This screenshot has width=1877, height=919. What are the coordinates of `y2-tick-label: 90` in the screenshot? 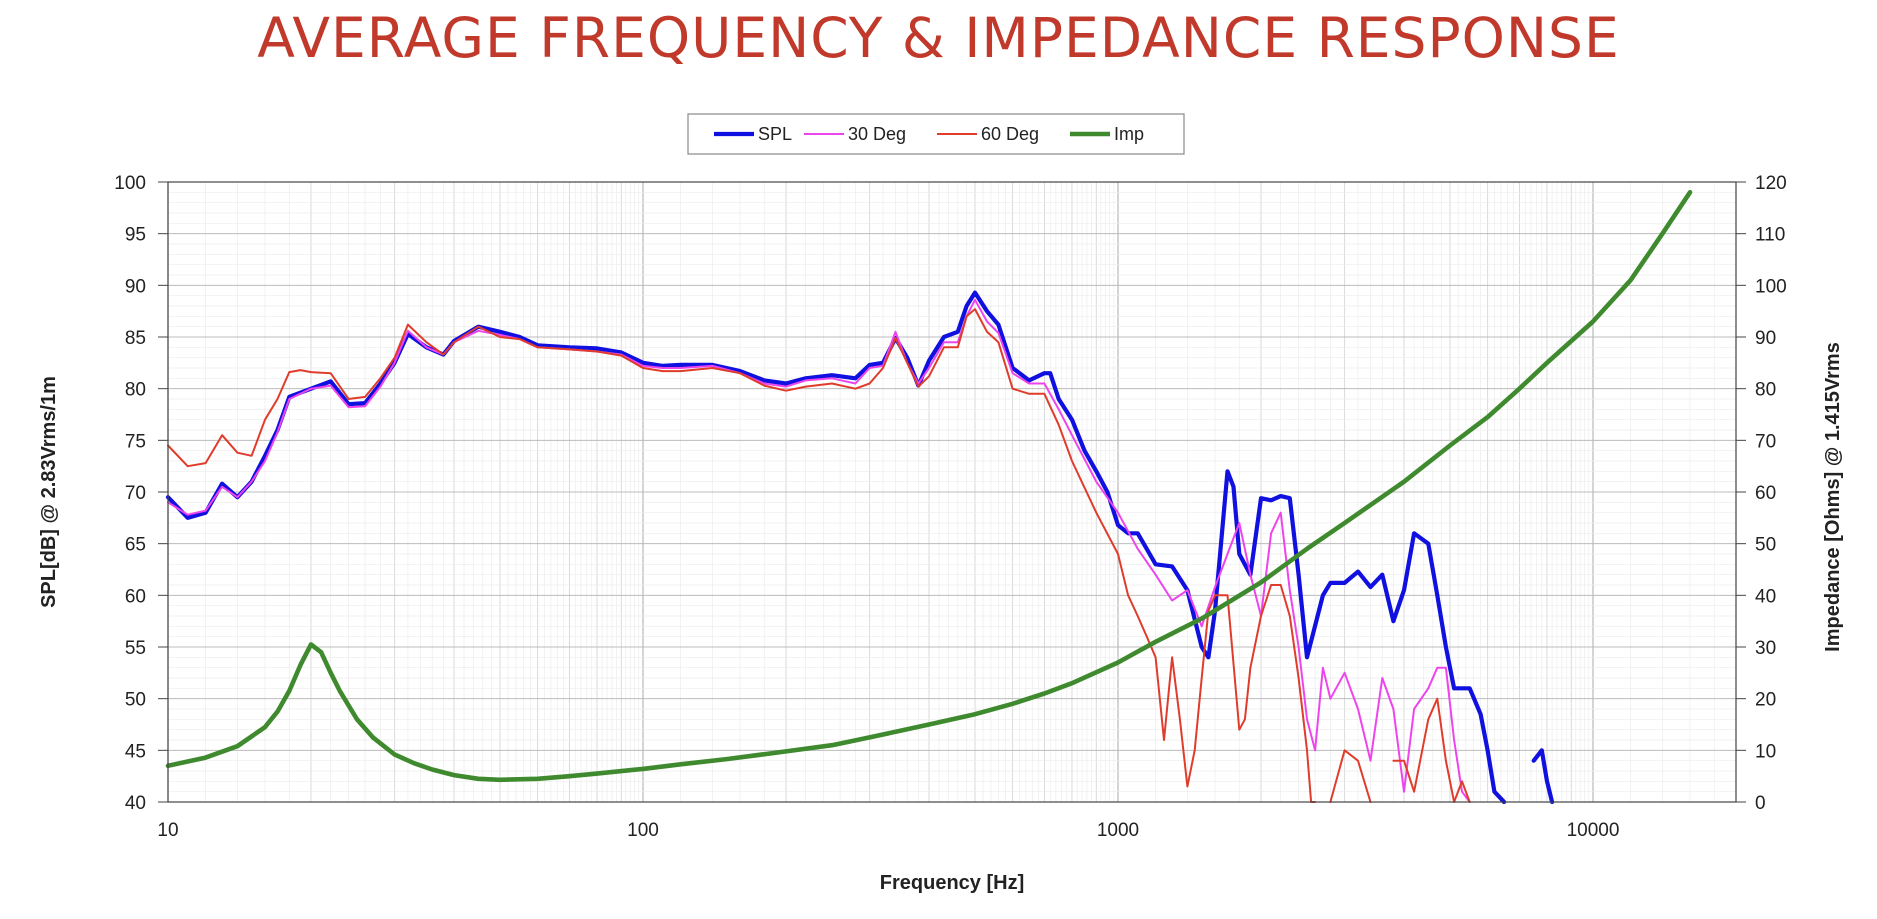 It's located at (1765, 338).